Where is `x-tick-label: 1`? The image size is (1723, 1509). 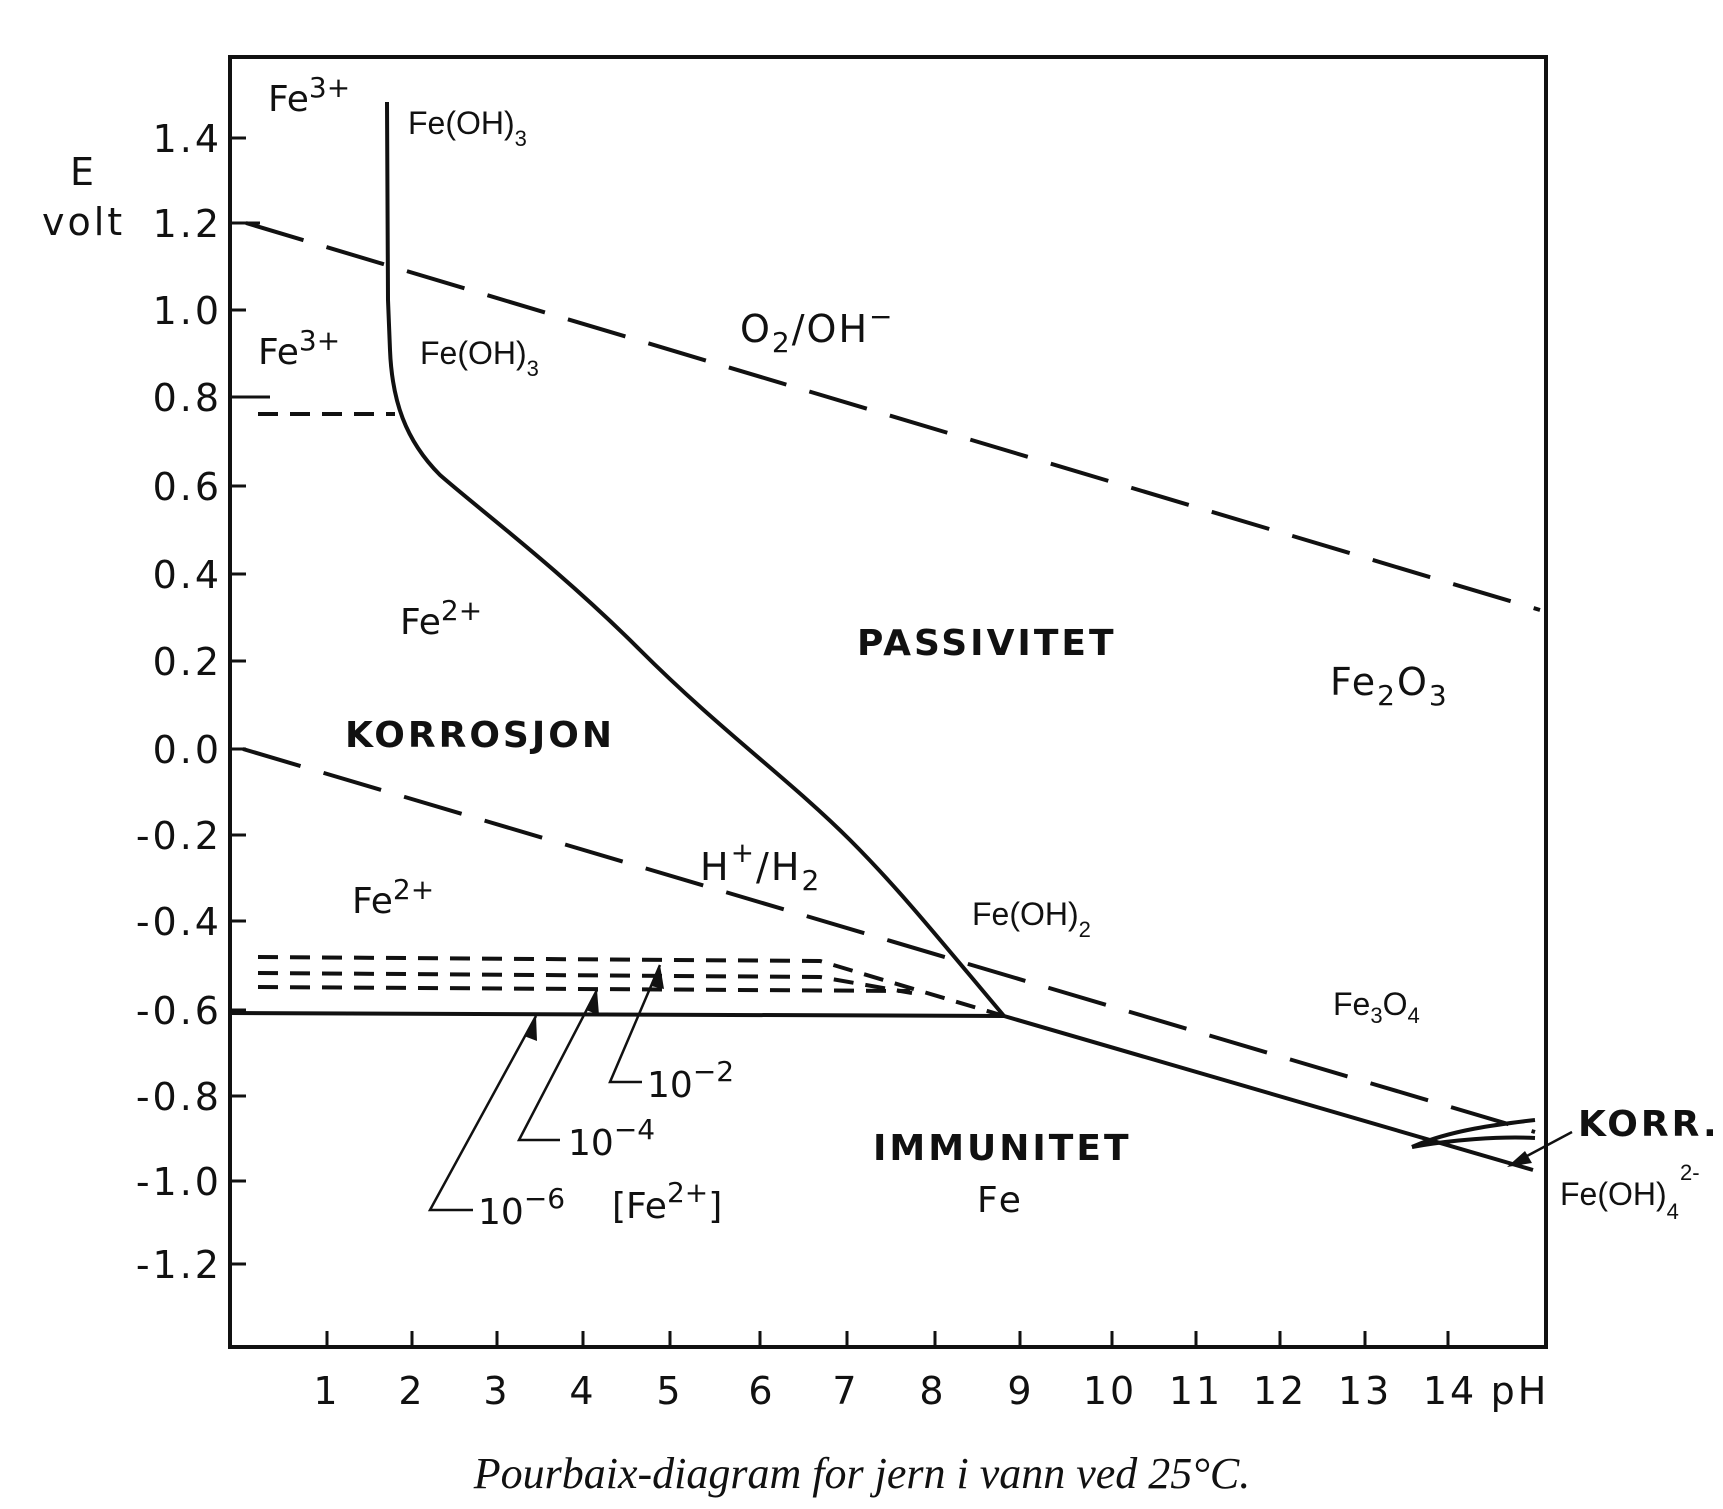
x-tick-label: 1 is located at coordinates (326, 1391).